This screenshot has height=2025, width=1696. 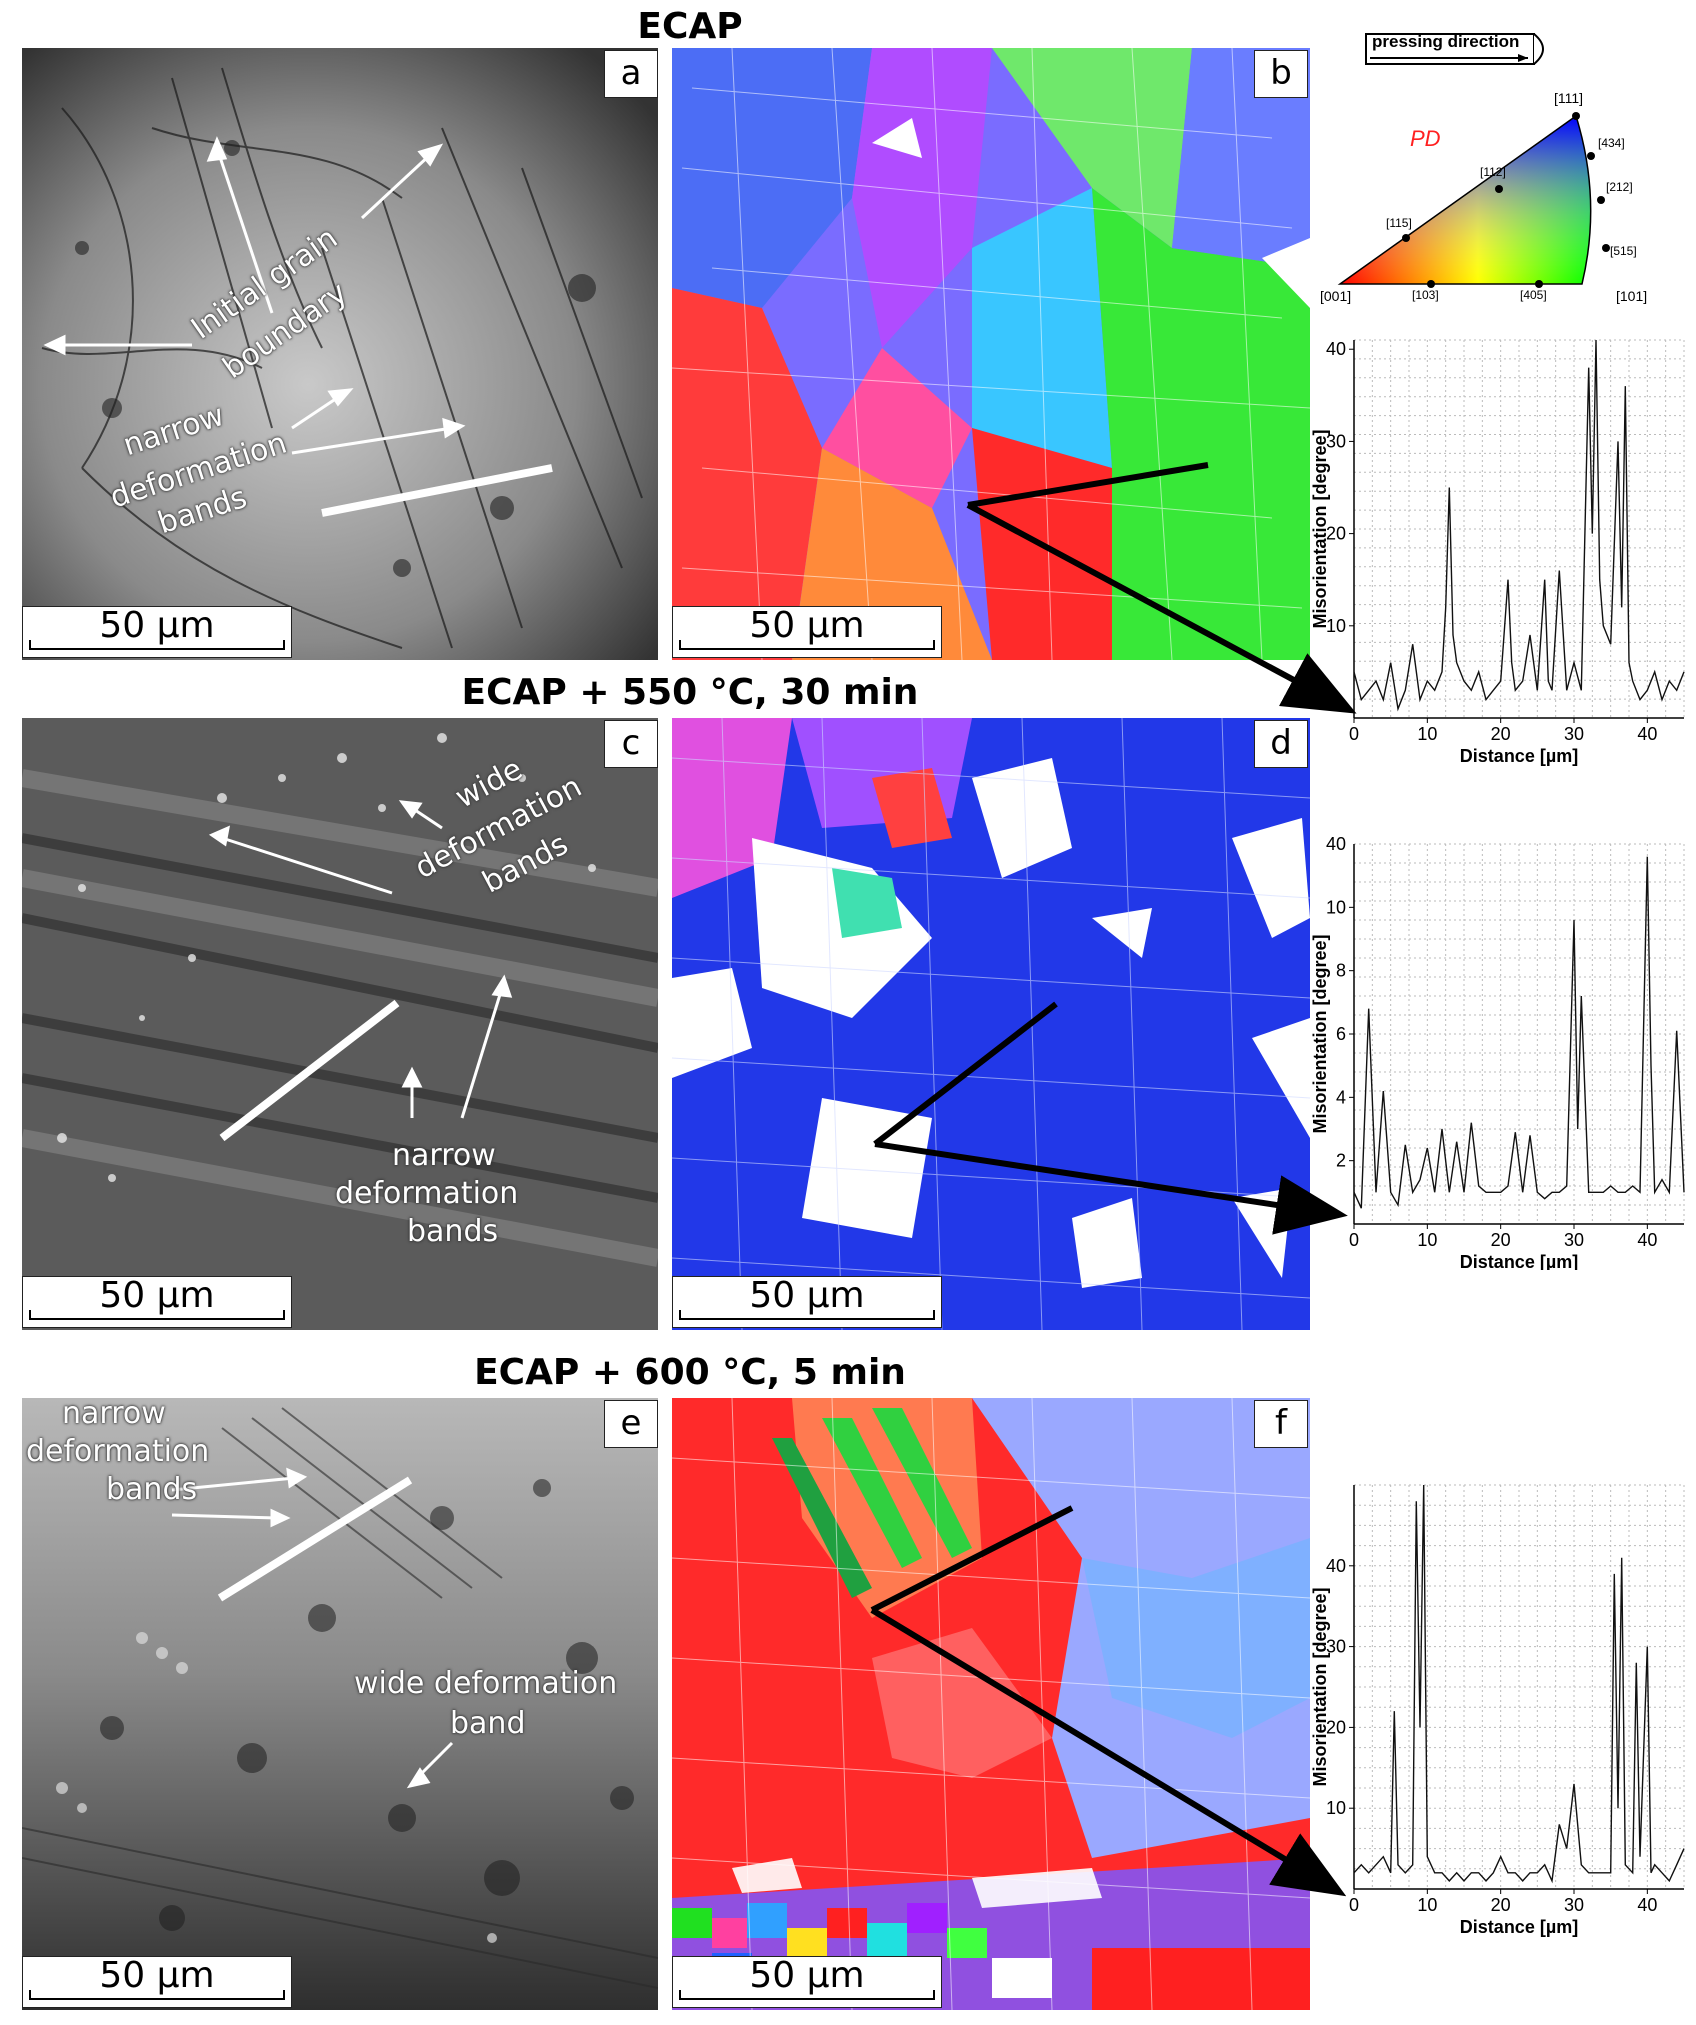 I want to click on y-tick-label: 8, so click(x=1341, y=971).